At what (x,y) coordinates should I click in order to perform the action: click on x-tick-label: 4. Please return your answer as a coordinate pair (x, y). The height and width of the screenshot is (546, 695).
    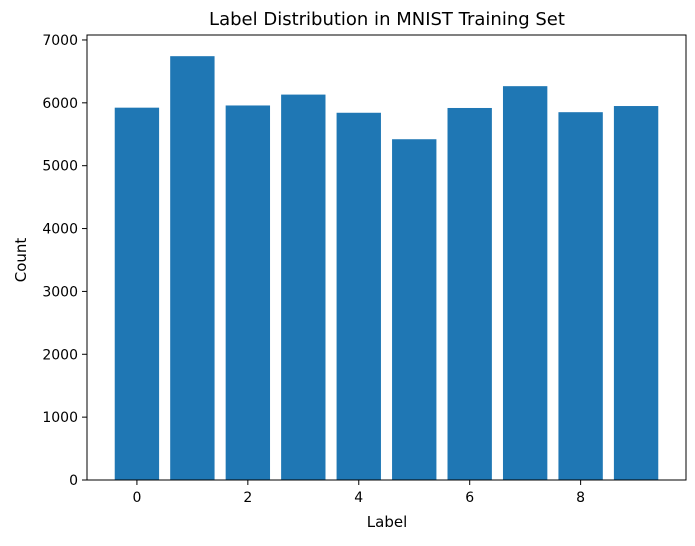
    Looking at the image, I should click on (358, 498).